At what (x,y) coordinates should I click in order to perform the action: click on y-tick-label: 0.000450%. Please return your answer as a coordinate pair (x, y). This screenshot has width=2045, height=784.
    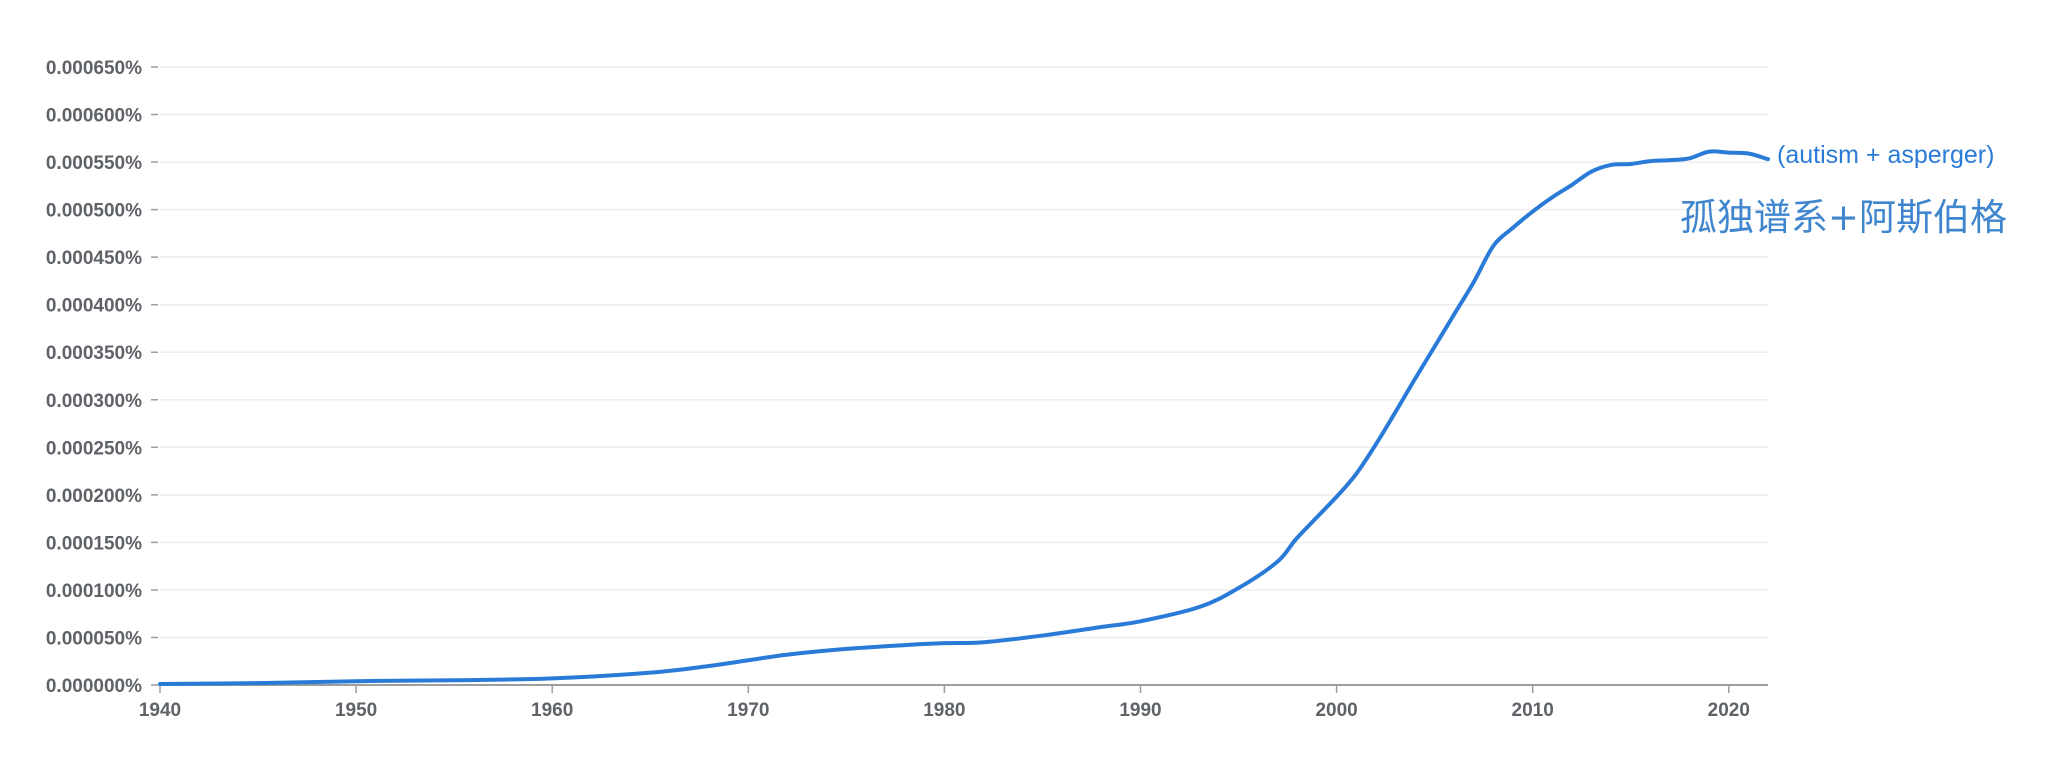
    Looking at the image, I should click on (94, 258).